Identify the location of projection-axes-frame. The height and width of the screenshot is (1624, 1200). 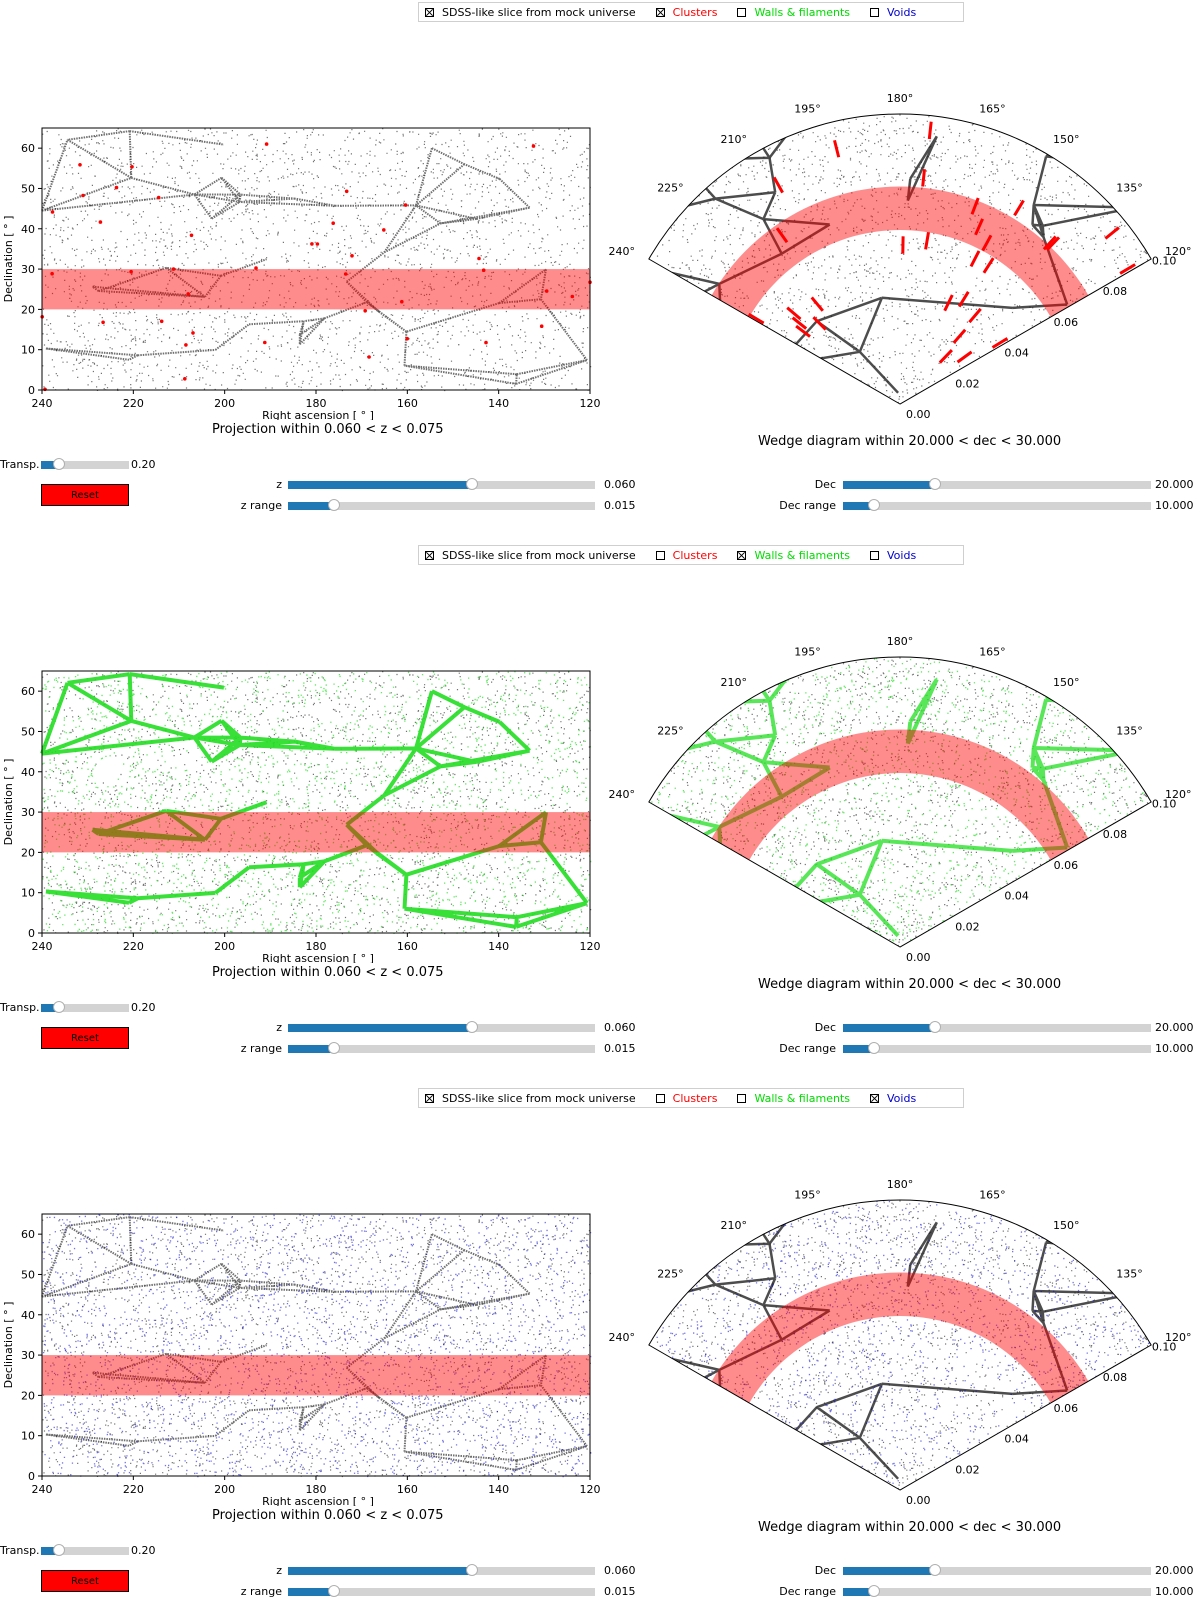
(316, 259).